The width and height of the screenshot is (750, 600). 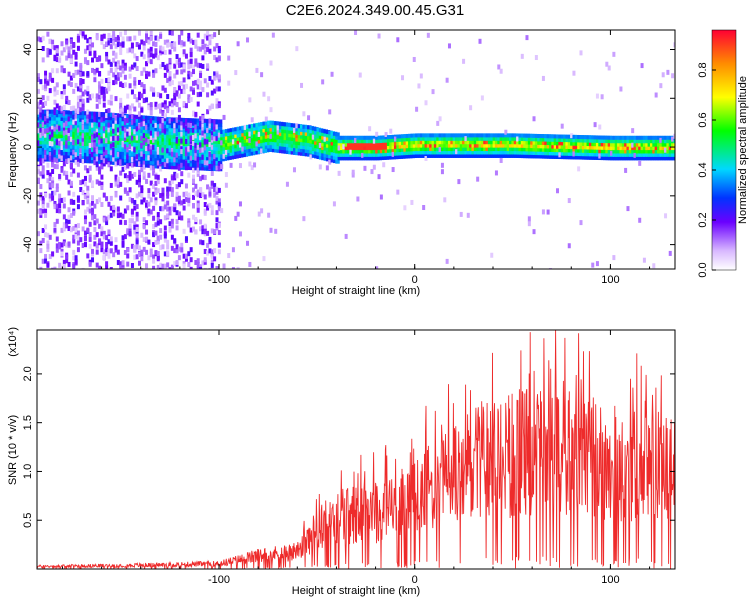 What do you see at coordinates (28, 245) in the screenshot?
I see `y-tick-label: -40` at bounding box center [28, 245].